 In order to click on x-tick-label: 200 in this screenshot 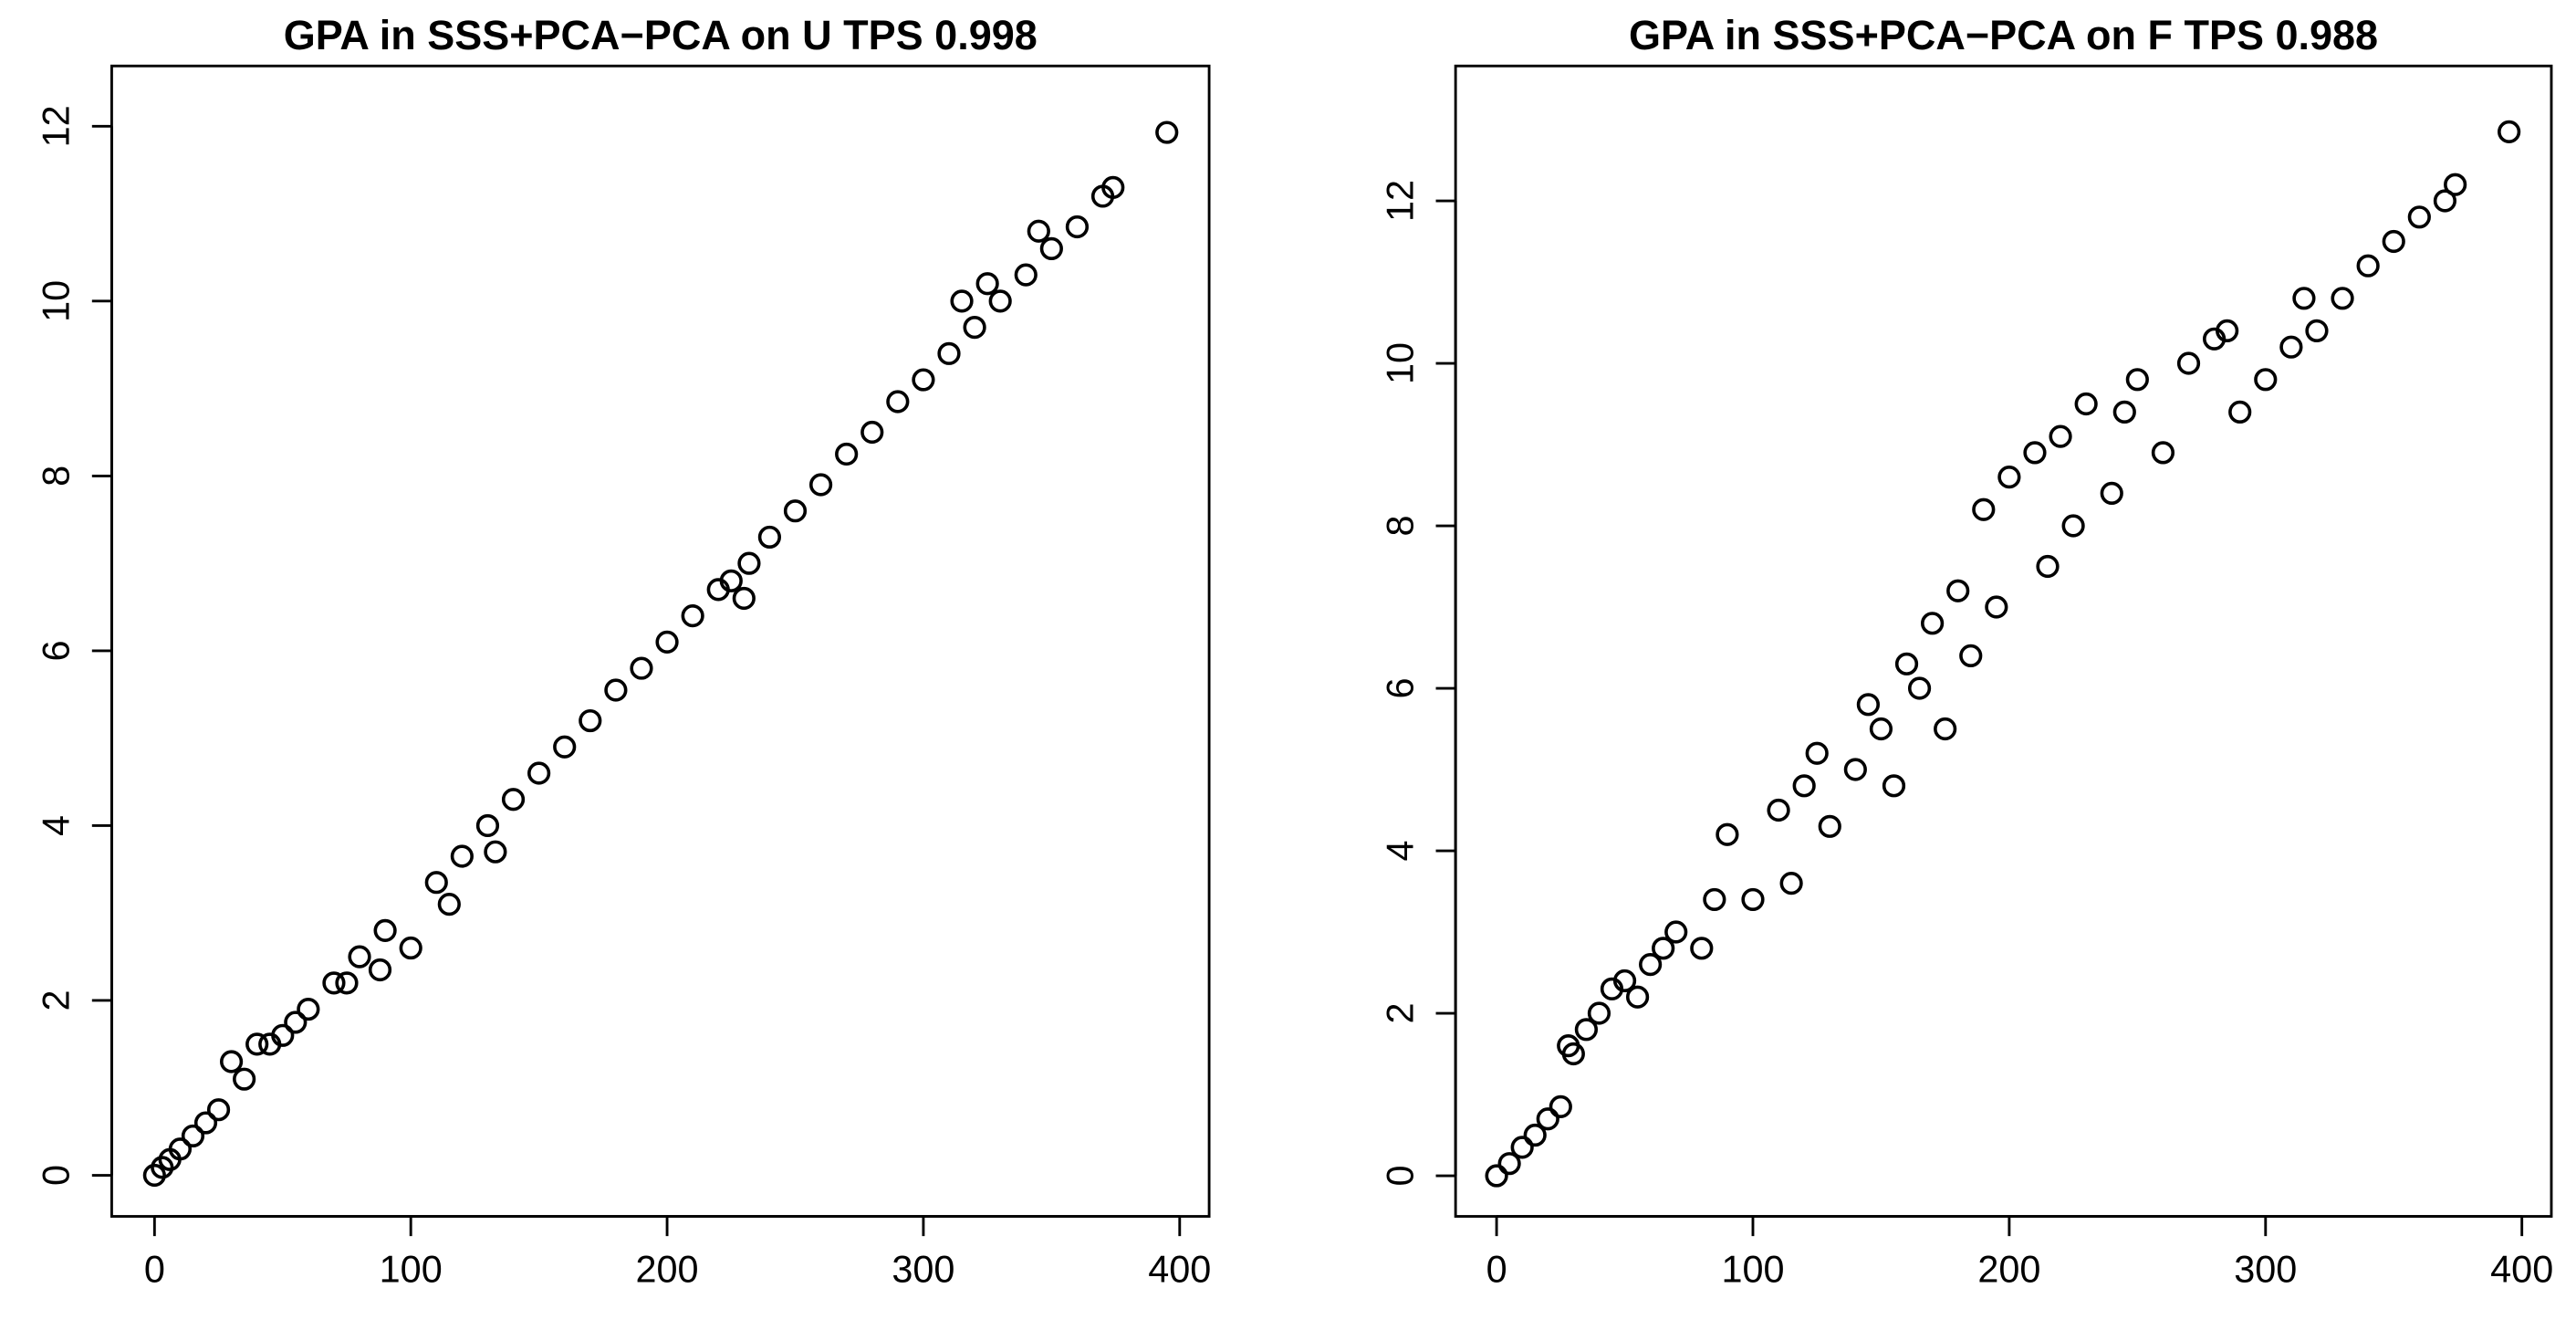, I will do `click(2008, 1270)`.